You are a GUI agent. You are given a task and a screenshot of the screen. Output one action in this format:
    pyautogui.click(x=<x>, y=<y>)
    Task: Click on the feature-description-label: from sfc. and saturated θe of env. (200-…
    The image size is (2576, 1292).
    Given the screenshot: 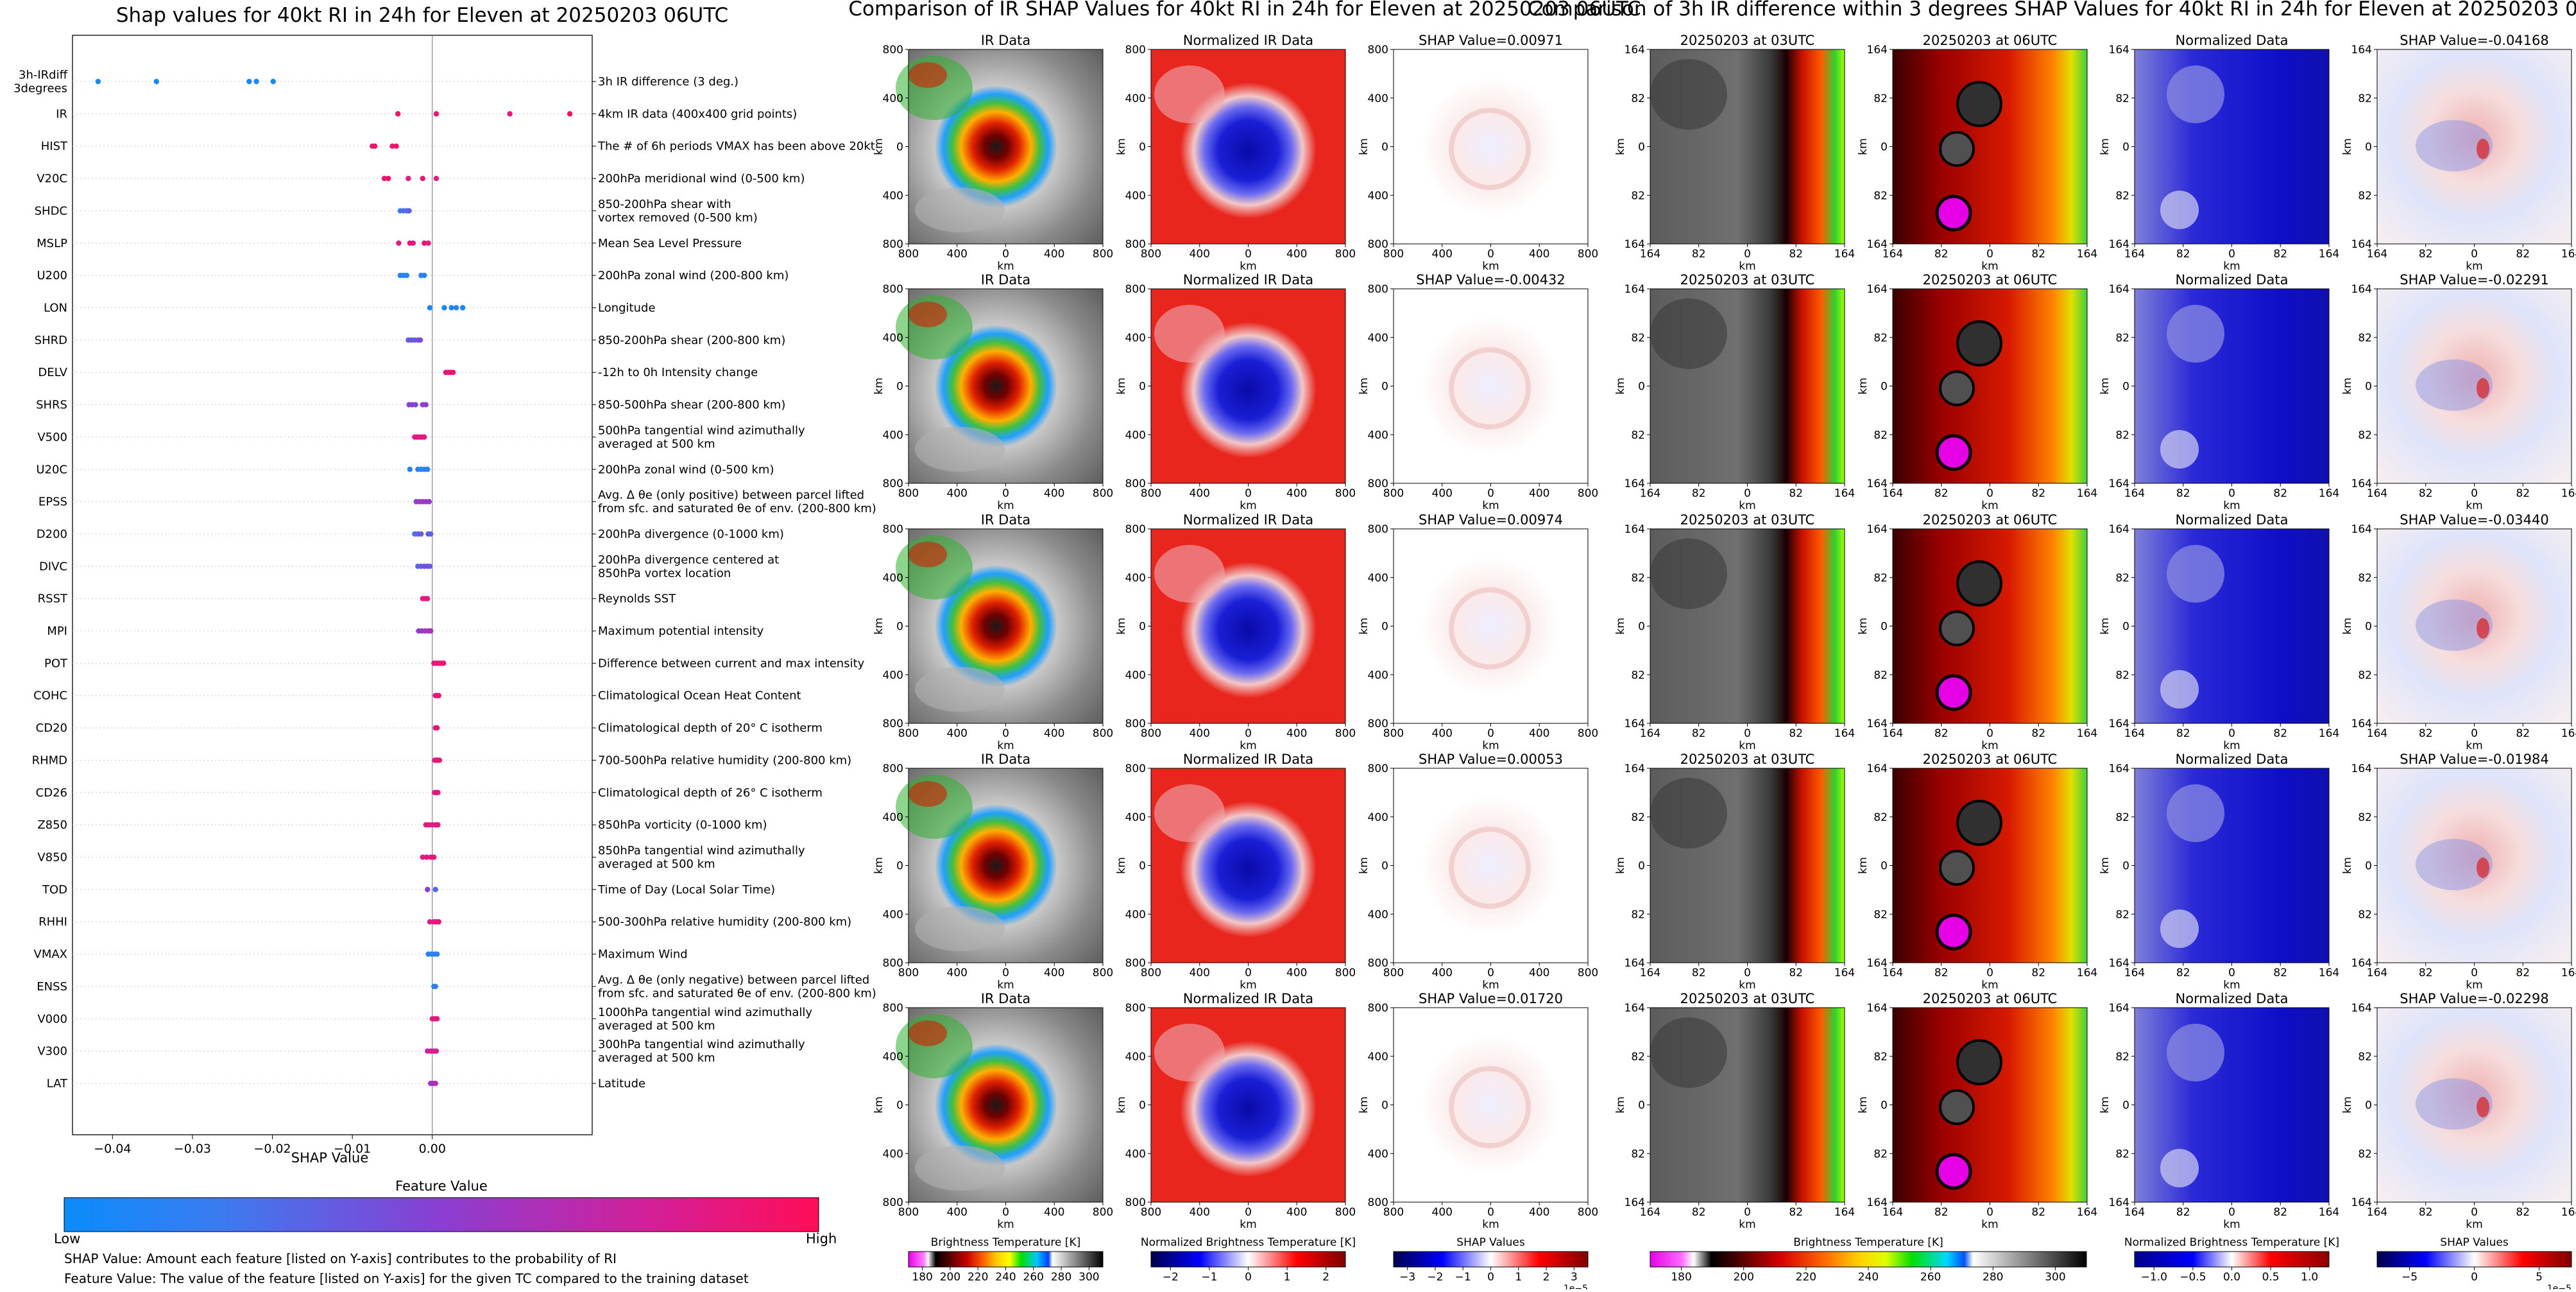 What is the action you would take?
    pyautogui.click(x=737, y=993)
    